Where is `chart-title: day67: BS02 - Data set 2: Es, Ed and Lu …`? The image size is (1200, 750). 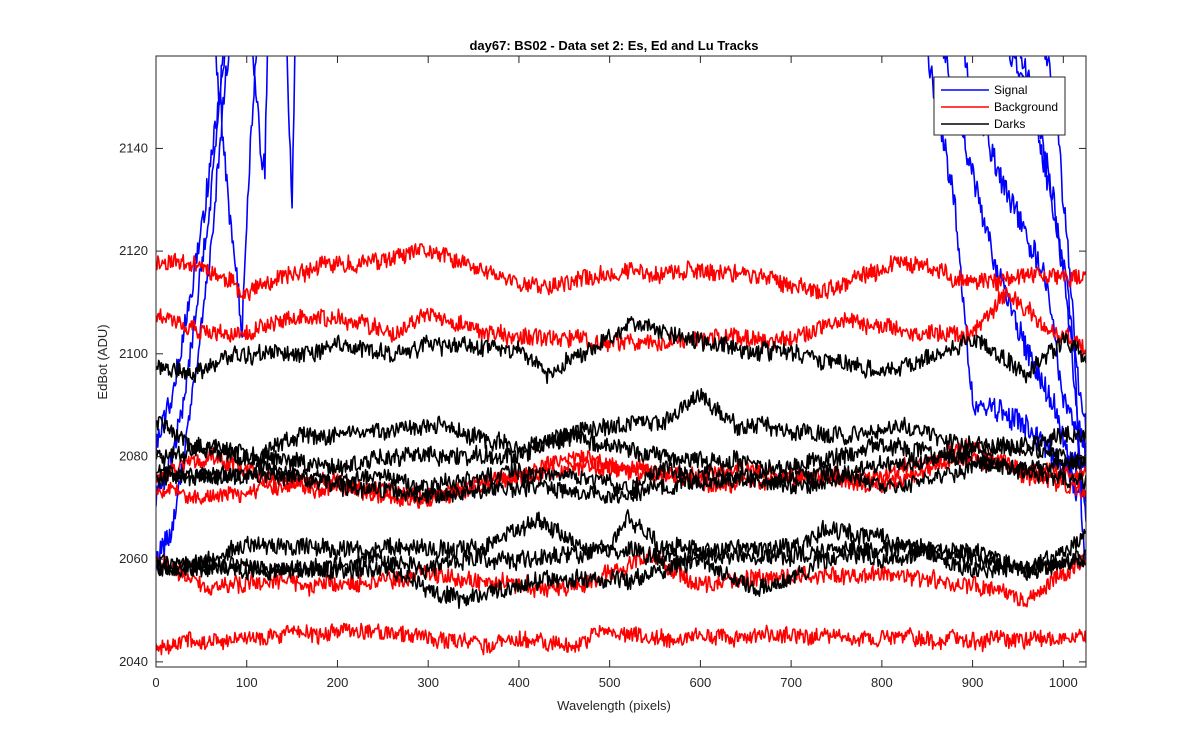
chart-title: day67: BS02 - Data set 2: Es, Ed and Lu … is located at coordinates (613, 45).